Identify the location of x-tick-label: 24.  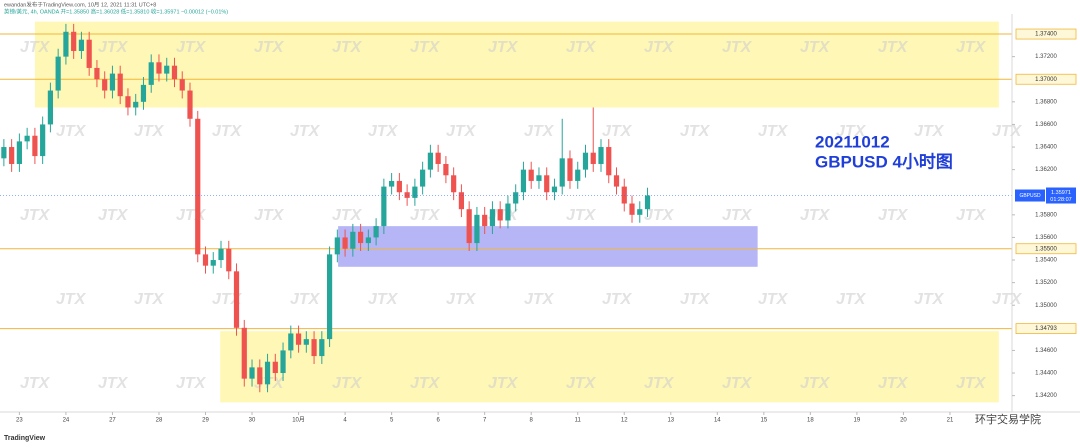
(66, 421).